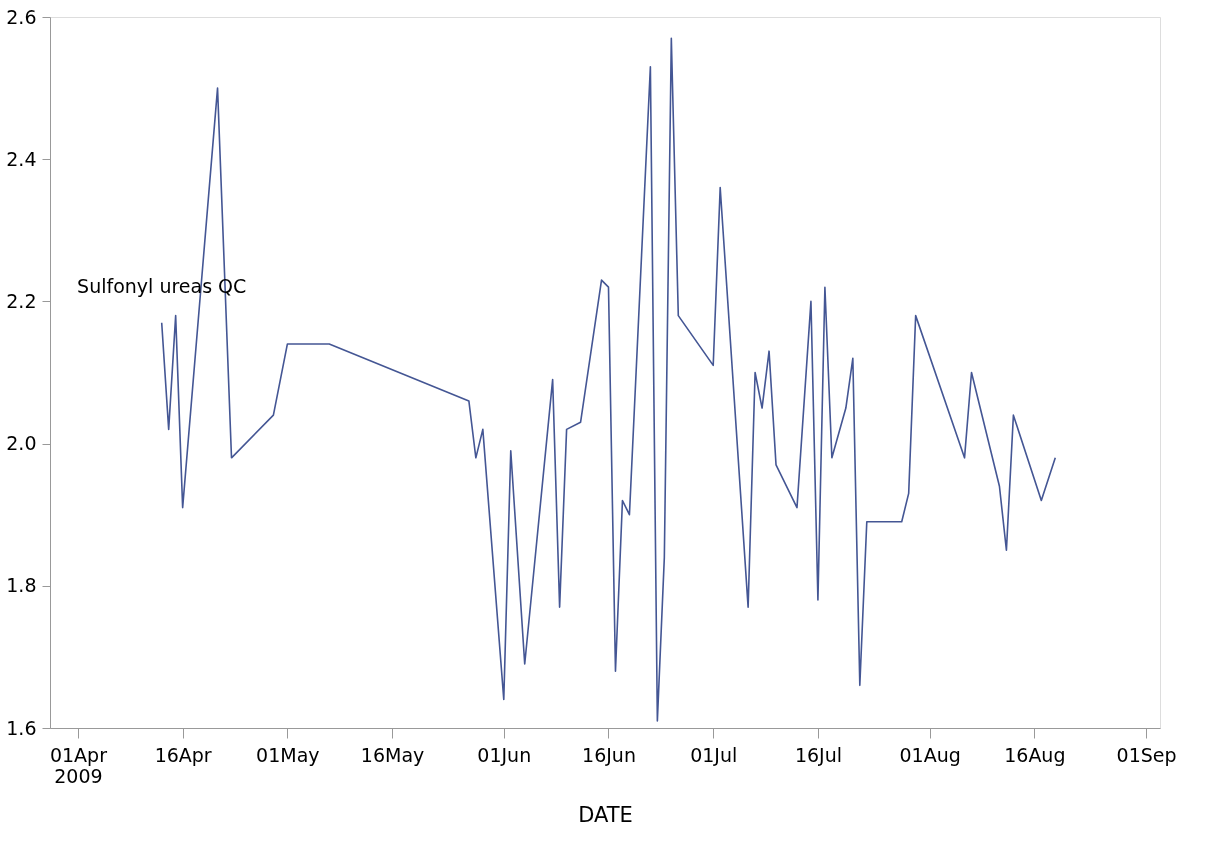 The image size is (1211, 842). Describe the element at coordinates (21, 16) in the screenshot. I see `y-tick-label: 2.6` at that location.